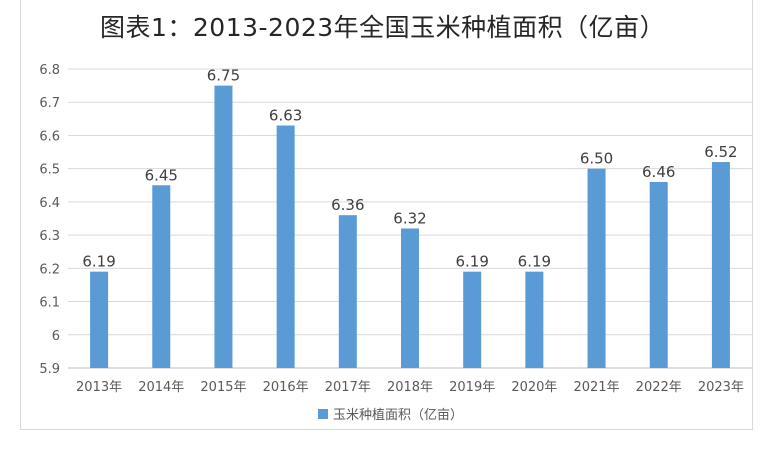 Image resolution: width=761 pixels, height=452 pixels. Describe the element at coordinates (383, 27) in the screenshot. I see `chart-title: 图表1：2013-2023年全国玉米种植面积（亿亩）` at that location.